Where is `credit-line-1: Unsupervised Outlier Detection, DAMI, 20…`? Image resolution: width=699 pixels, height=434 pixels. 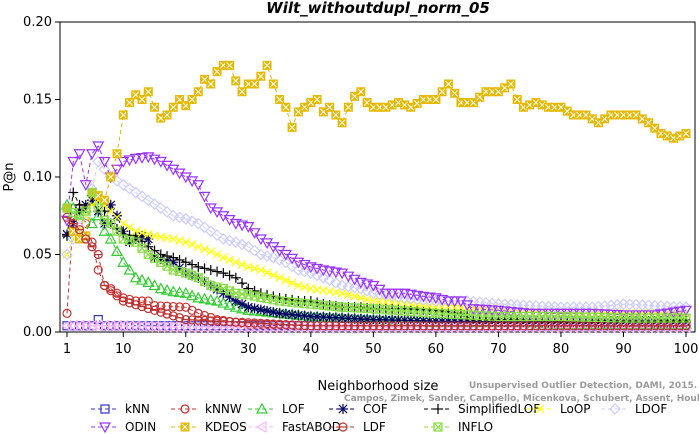 credit-line-1: Unsupervised Outlier Detection, DAMI, 20… is located at coordinates (583, 386).